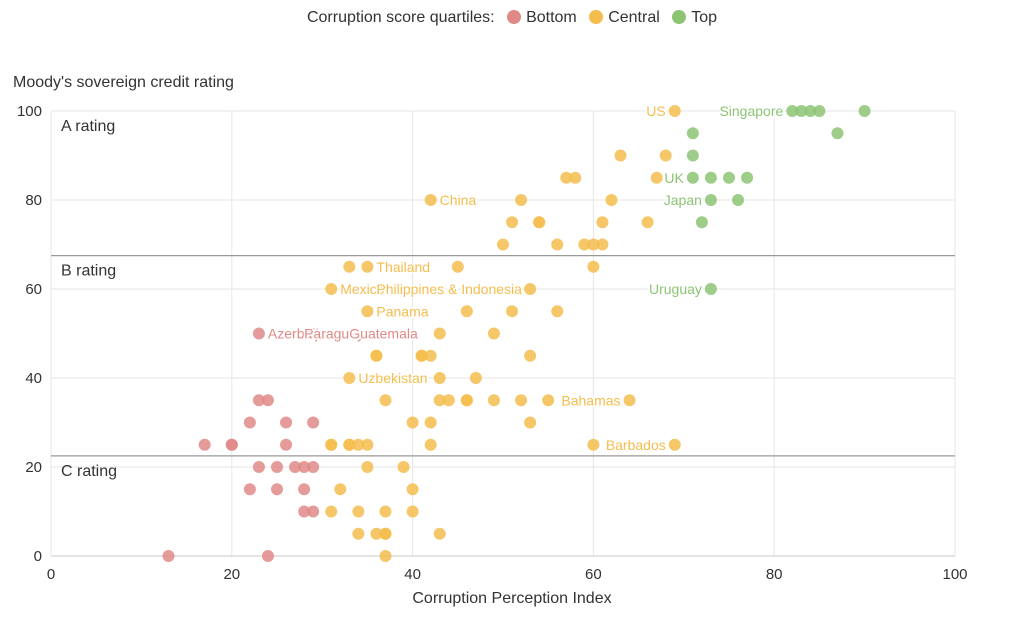 This screenshot has height=617, width=1024. Describe the element at coordinates (123, 82) in the screenshot. I see `y-axis-label: Moody's sovereign credit rating` at that location.